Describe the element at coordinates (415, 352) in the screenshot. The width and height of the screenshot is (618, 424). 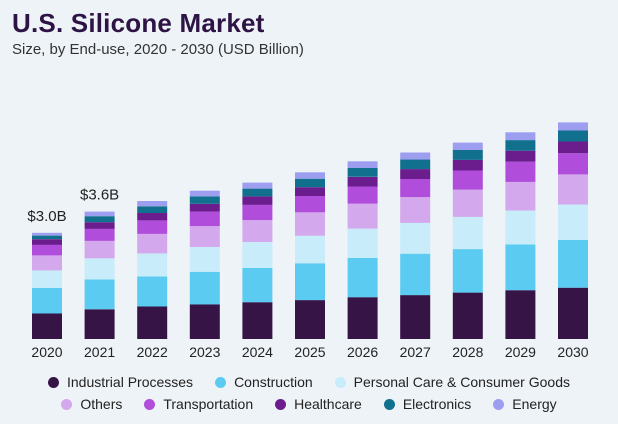
I see `x-tick-label: 2027` at that location.